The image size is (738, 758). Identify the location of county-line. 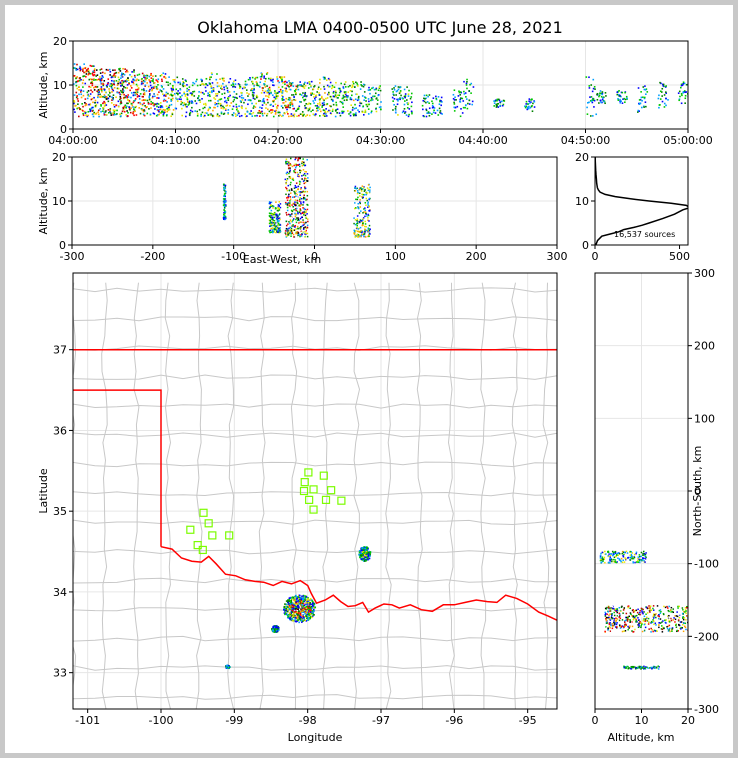
(357, 495).